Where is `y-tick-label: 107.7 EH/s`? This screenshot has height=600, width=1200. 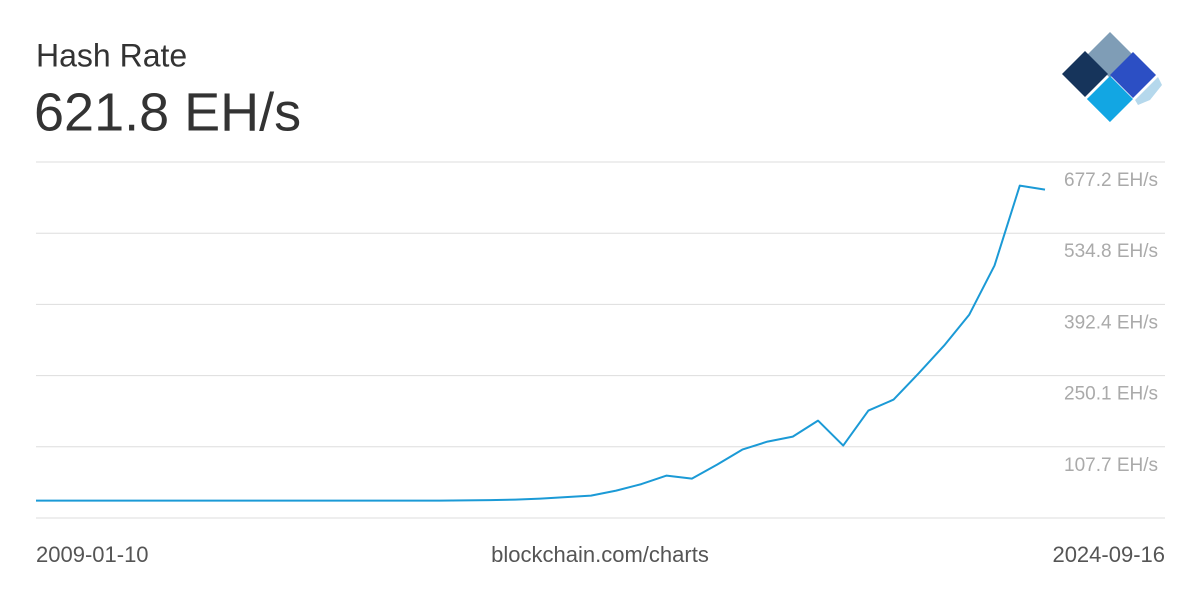
y-tick-label: 107.7 EH/s is located at coordinates (1111, 465).